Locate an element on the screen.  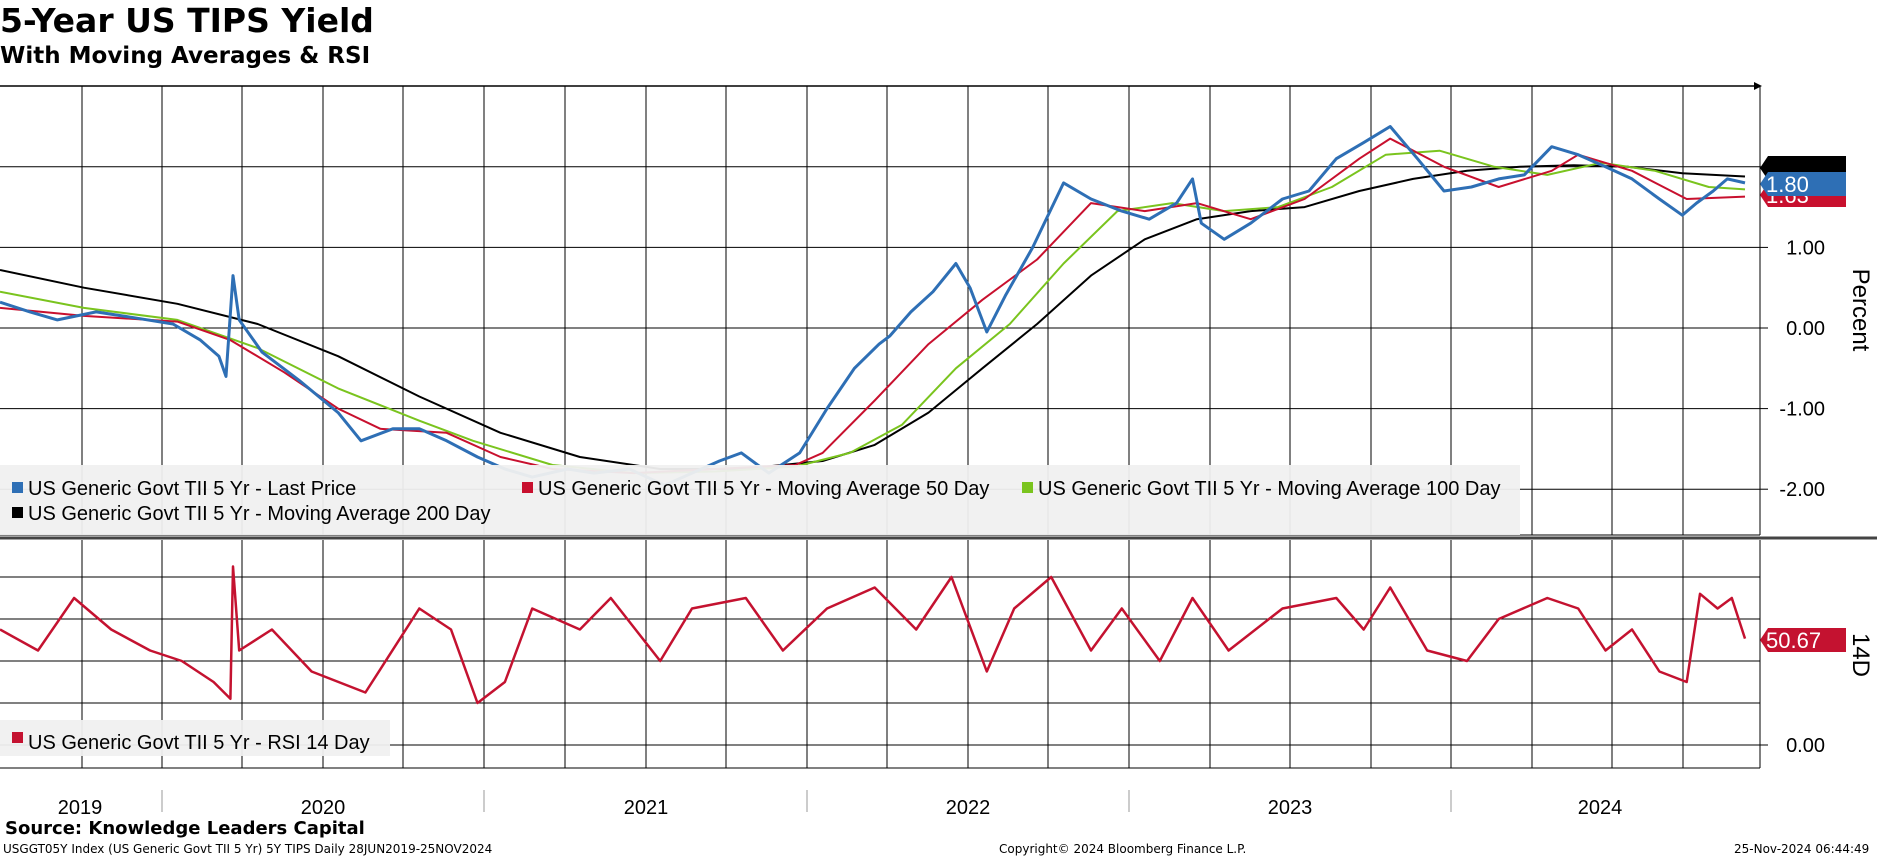
chart-subtitle: With Moving Averages & RSI is located at coordinates (185, 56).